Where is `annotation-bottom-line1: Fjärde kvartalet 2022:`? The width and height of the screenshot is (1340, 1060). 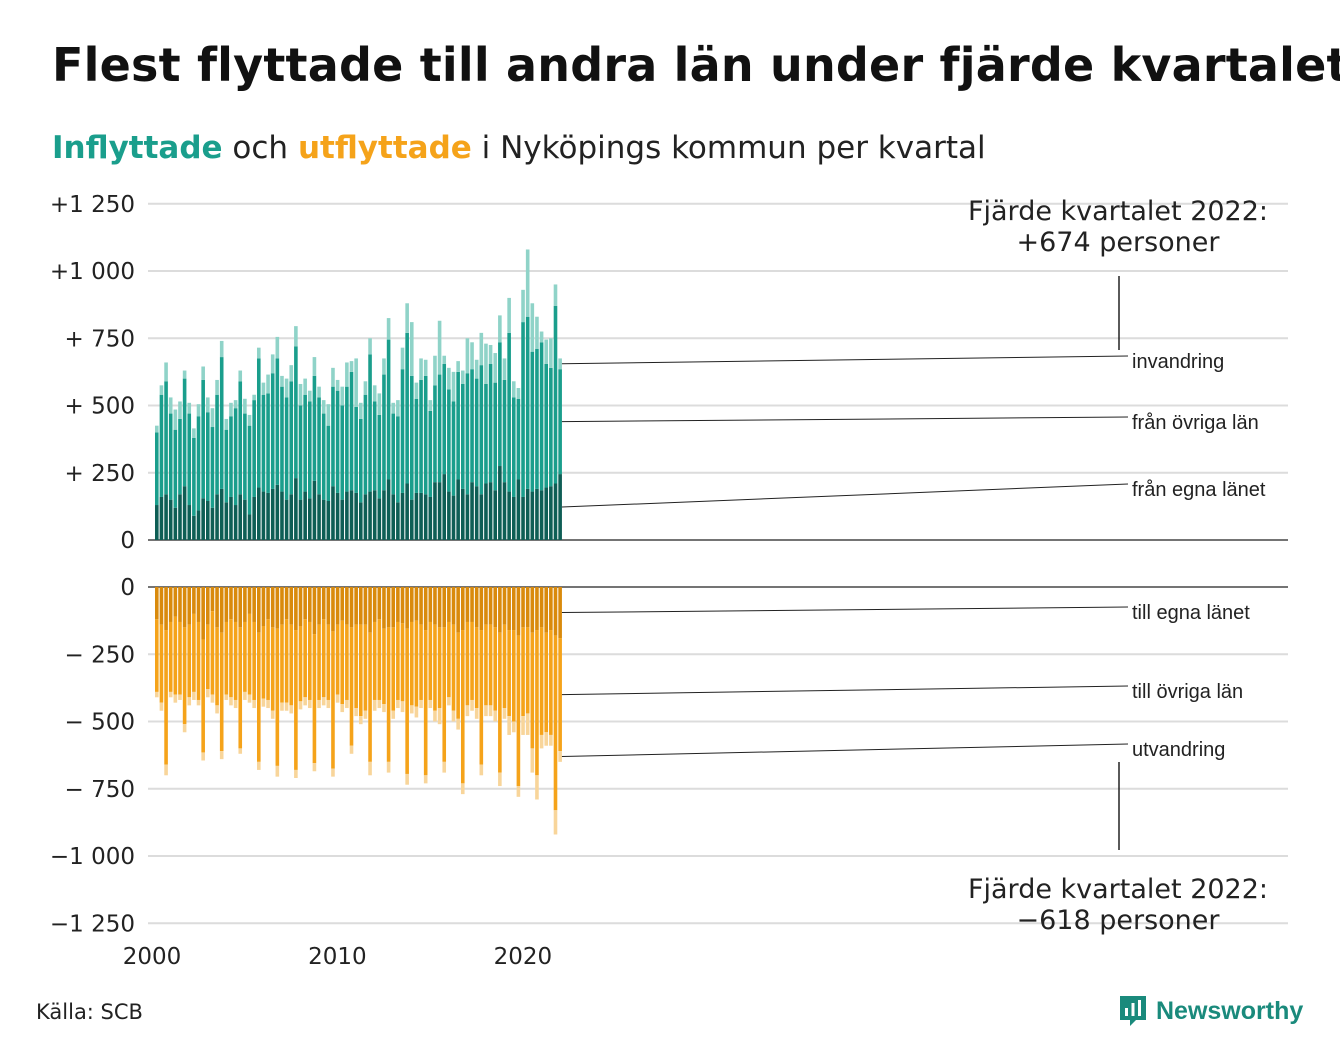 annotation-bottom-line1: Fjärde kvartalet 2022: is located at coordinates (1118, 889).